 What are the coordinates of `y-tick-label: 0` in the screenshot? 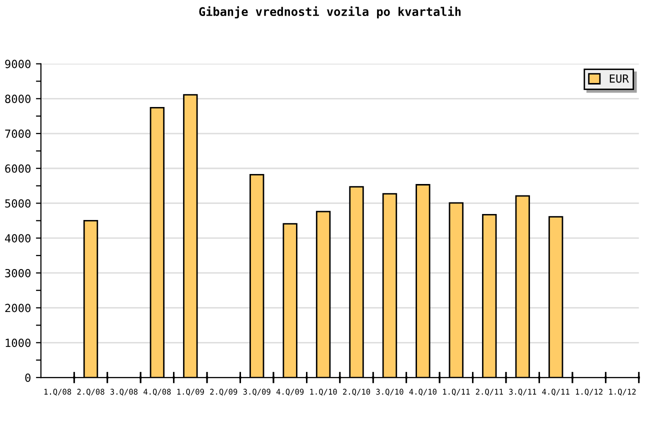 It's located at (27, 378).